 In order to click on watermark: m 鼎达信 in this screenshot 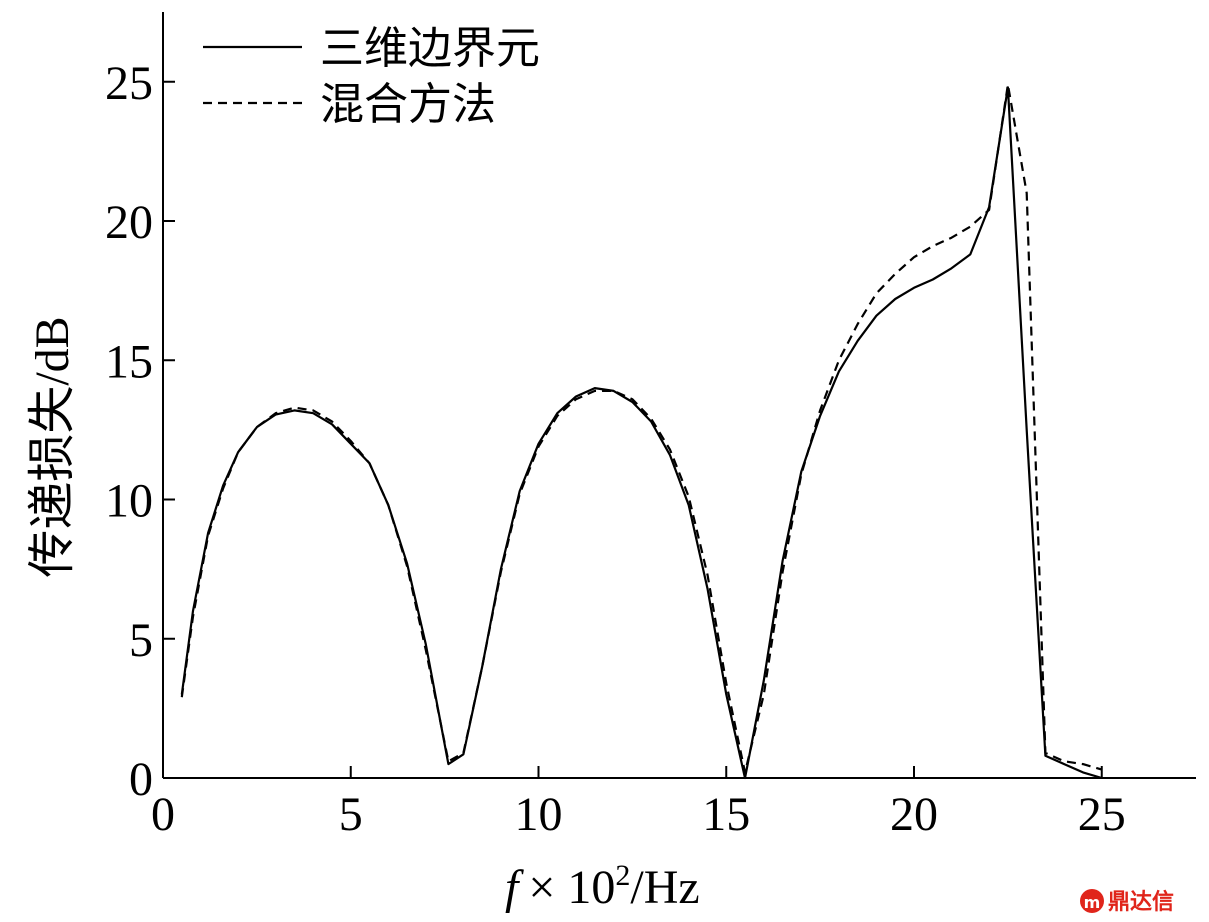, I will do `click(1127, 902)`.